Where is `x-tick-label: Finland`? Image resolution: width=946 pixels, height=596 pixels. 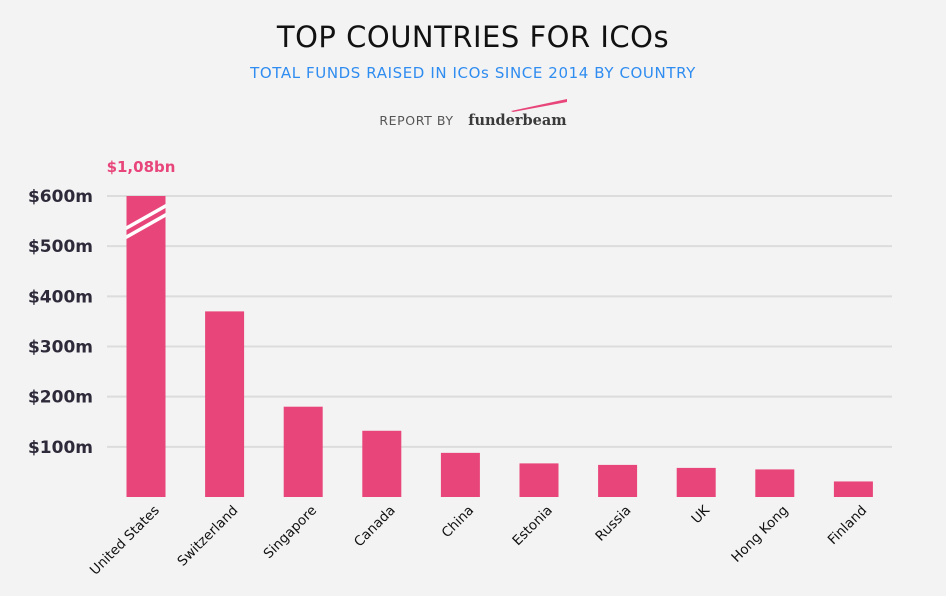 x-tick-label: Finland is located at coordinates (847, 525).